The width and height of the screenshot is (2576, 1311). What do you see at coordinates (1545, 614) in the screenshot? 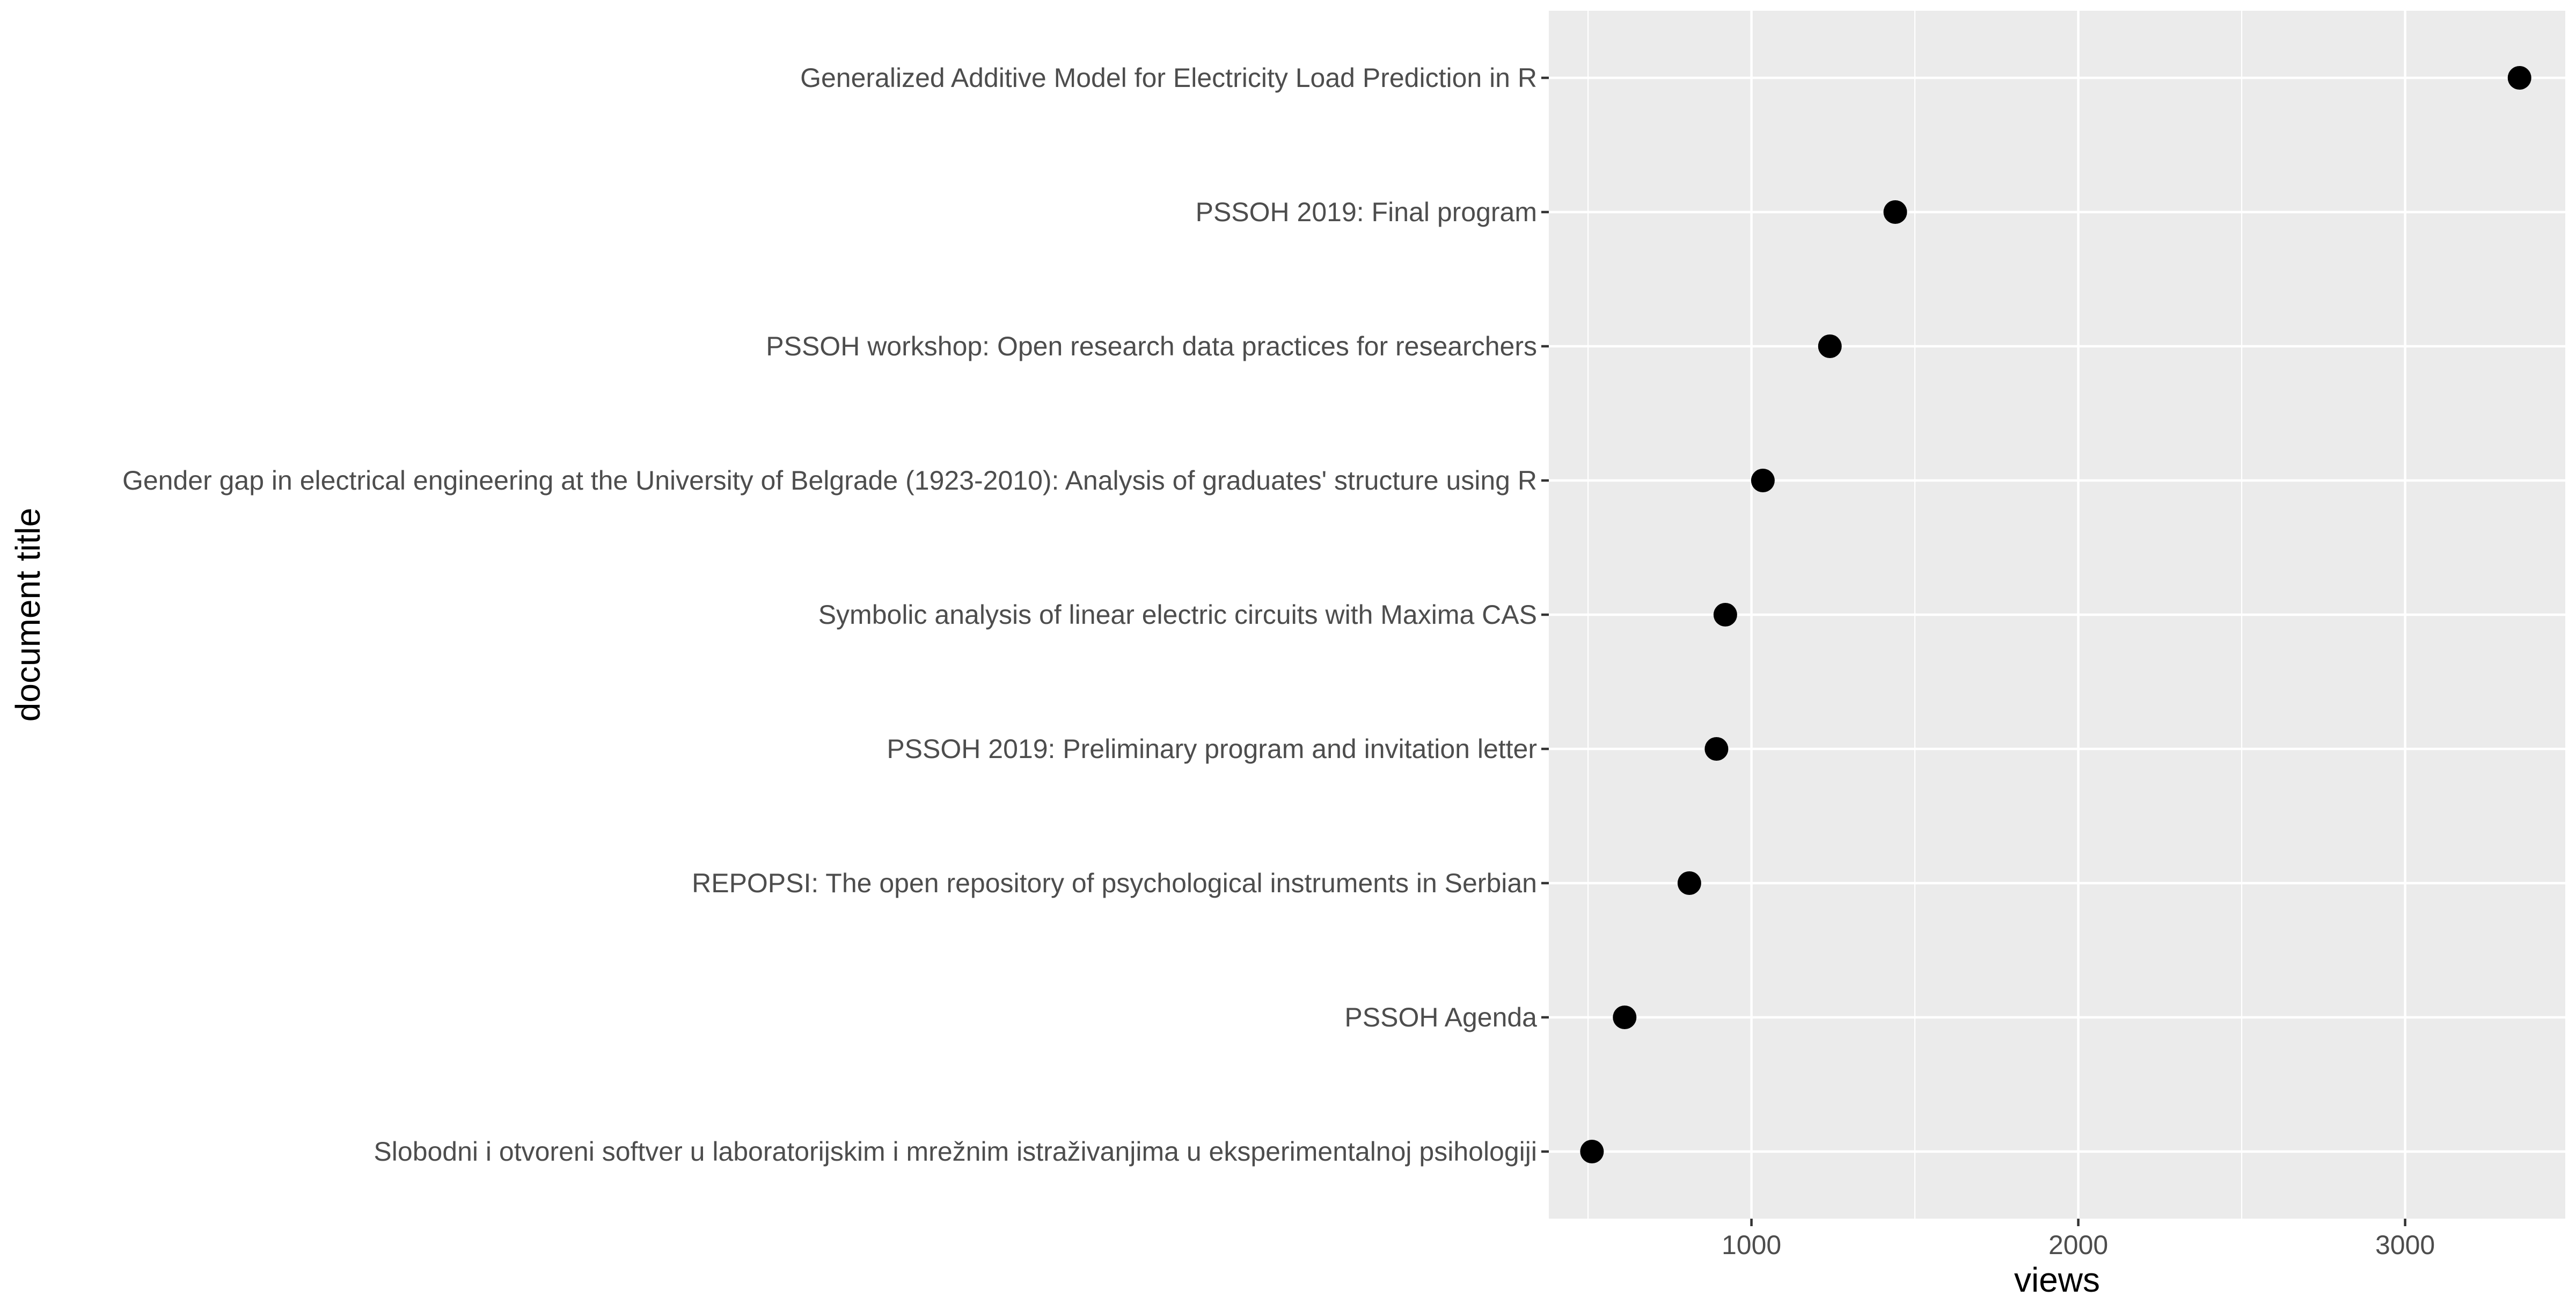
I see `y-axis-ticks` at bounding box center [1545, 614].